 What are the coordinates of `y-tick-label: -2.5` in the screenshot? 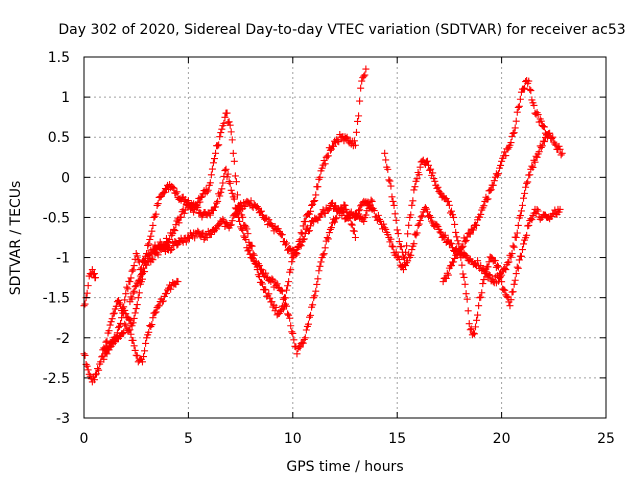 It's located at (56, 379).